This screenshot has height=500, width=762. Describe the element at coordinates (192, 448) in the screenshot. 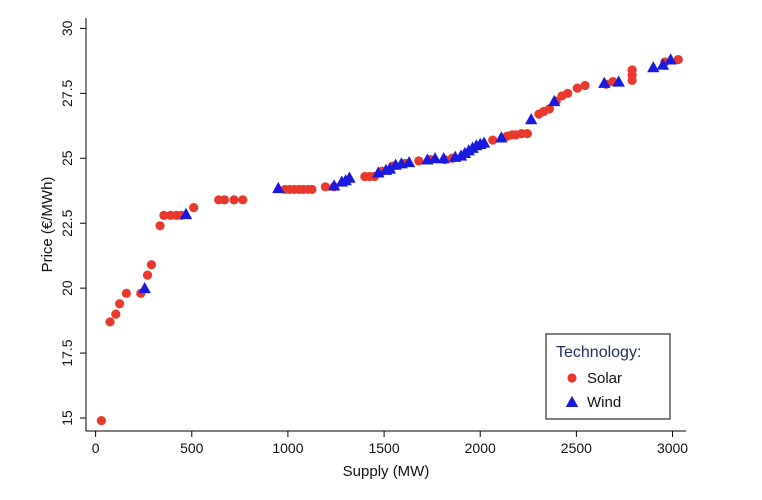

I see `x-tick-label: 500` at that location.